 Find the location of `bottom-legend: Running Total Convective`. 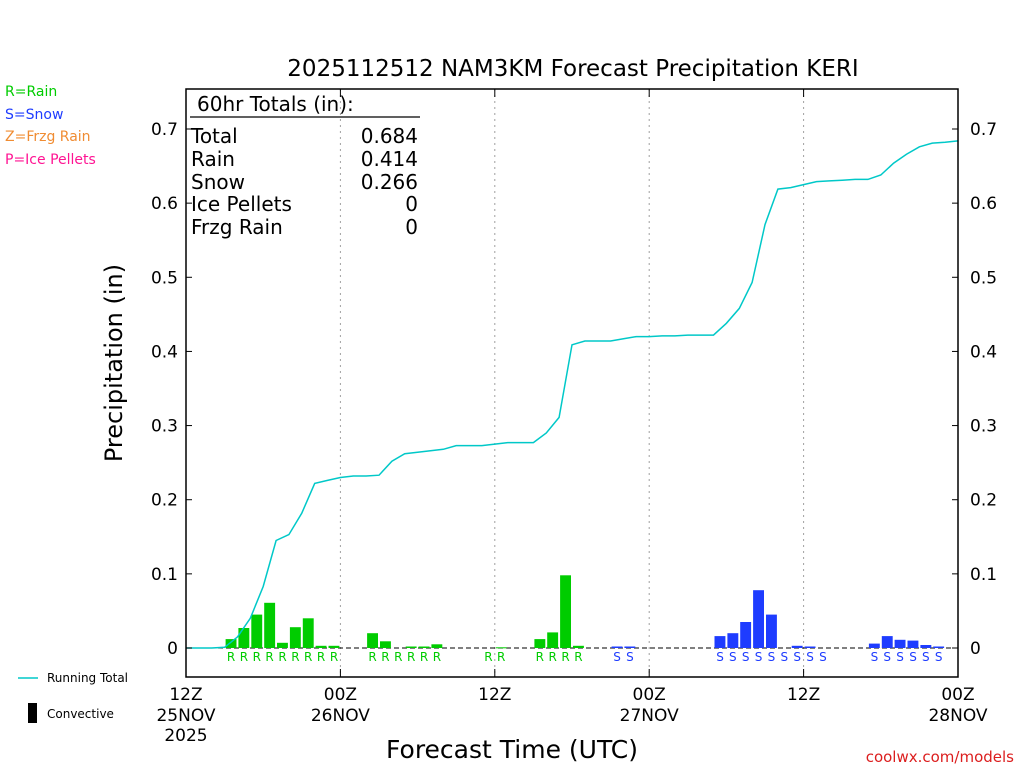

bottom-legend: Running Total Convective is located at coordinates (73, 697).